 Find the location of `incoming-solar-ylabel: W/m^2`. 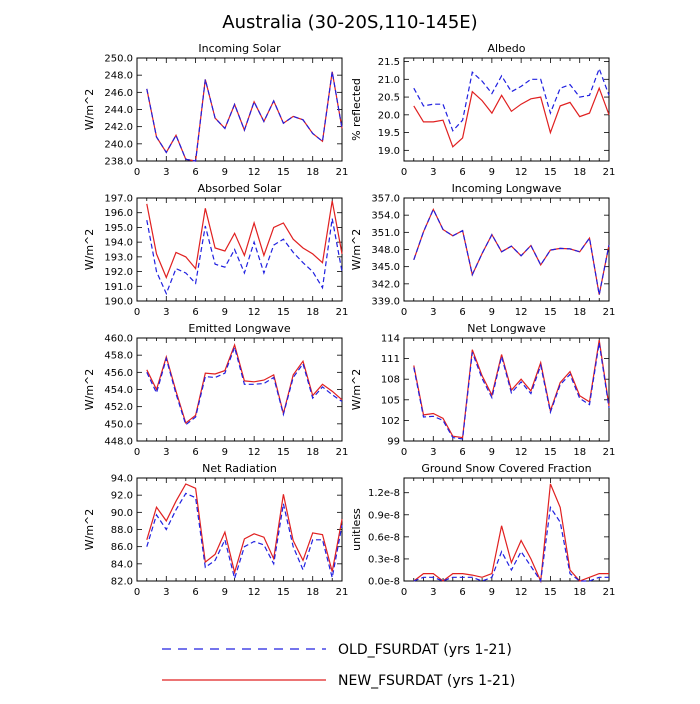

incoming-solar-ylabel: W/m^2 is located at coordinates (89, 110).